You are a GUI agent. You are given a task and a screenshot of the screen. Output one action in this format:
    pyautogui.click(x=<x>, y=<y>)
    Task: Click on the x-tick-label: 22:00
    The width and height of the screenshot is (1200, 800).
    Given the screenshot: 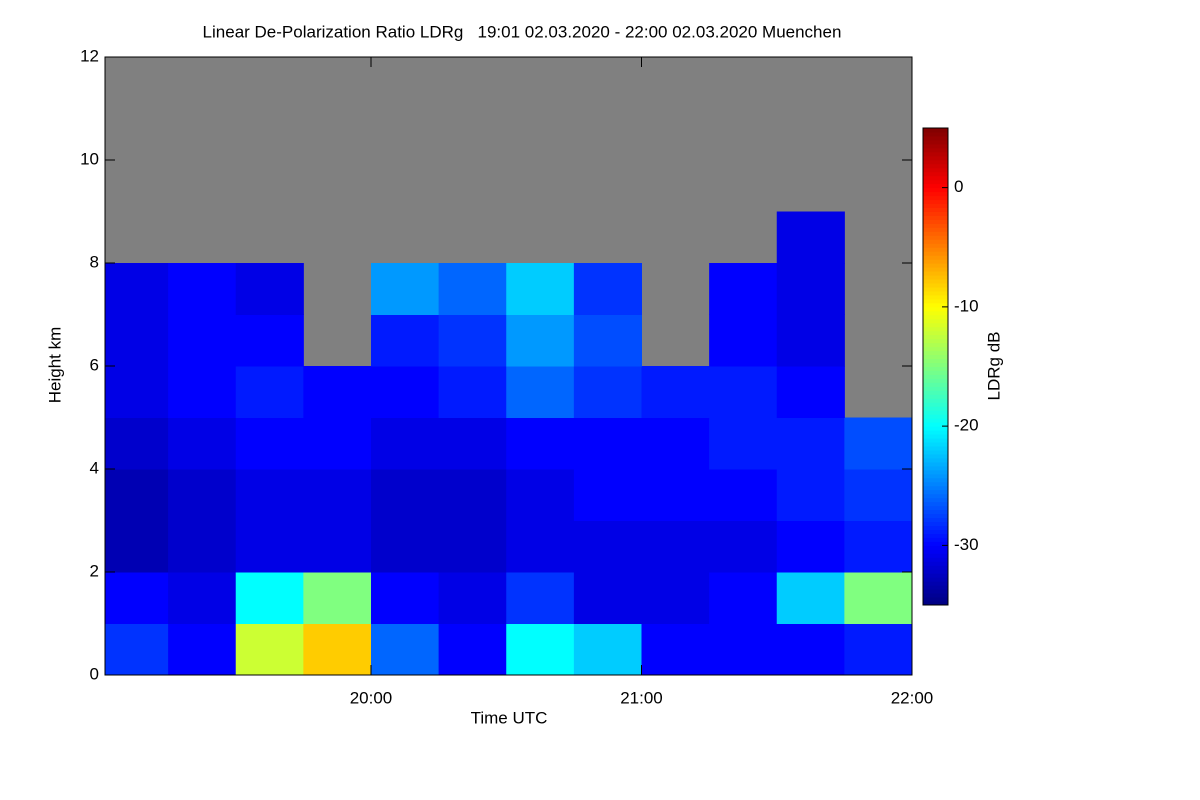 What is the action you would take?
    pyautogui.click(x=912, y=697)
    